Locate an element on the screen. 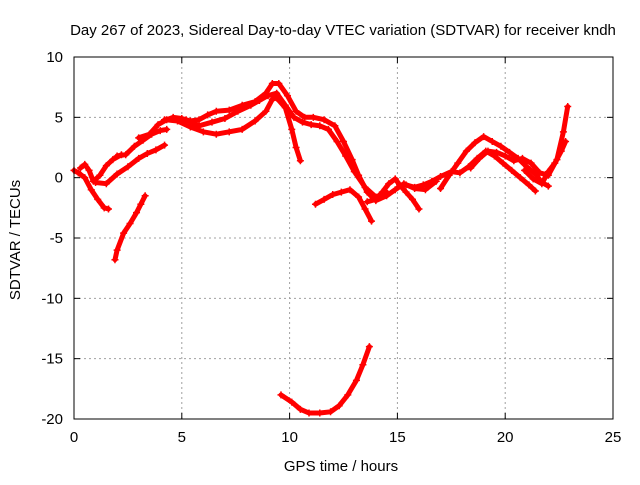  x-tick-label: 5 is located at coordinates (182, 437).